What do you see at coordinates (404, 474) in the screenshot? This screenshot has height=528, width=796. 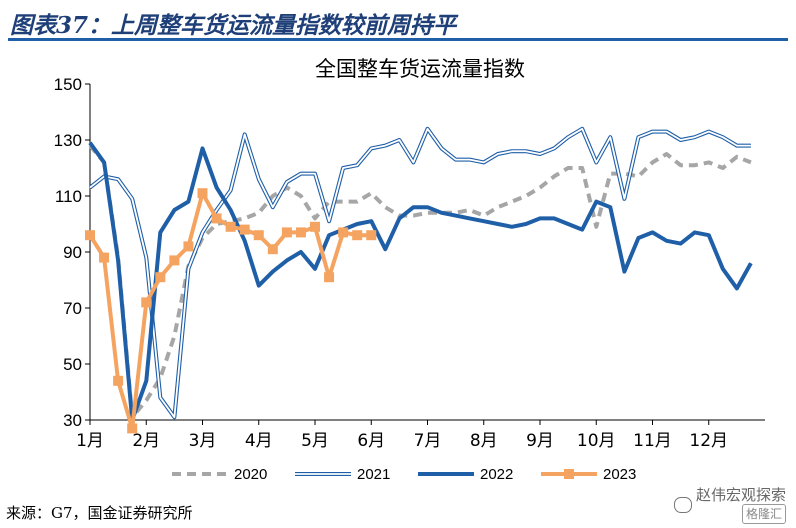 I see `legend: 2020 2021 2022 2023` at bounding box center [404, 474].